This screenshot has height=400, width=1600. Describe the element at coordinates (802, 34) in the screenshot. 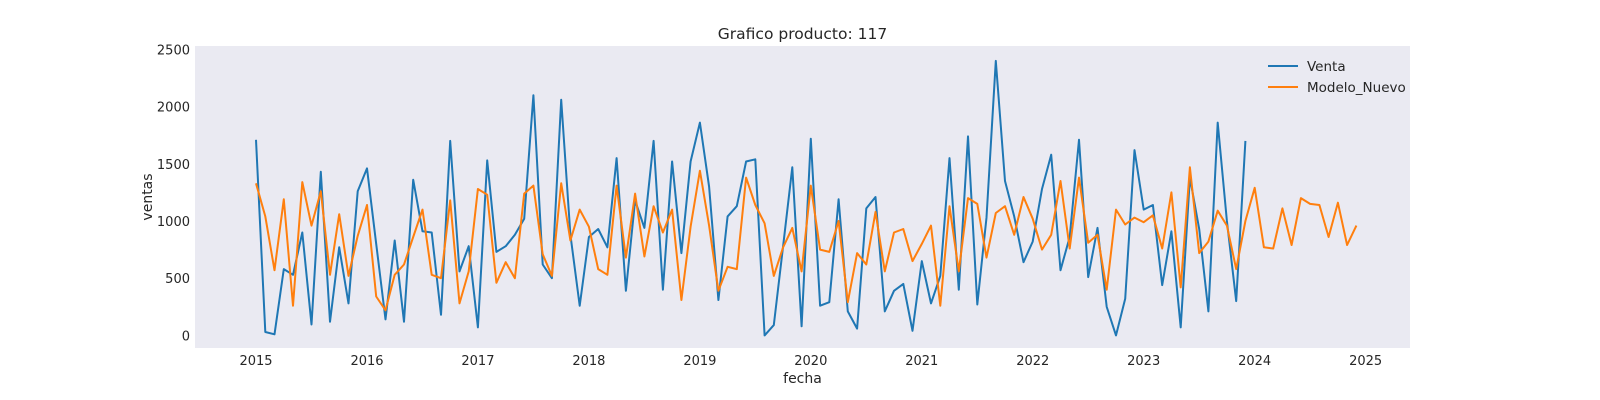

I see `chart-title: Grafico producto: 117` at that location.